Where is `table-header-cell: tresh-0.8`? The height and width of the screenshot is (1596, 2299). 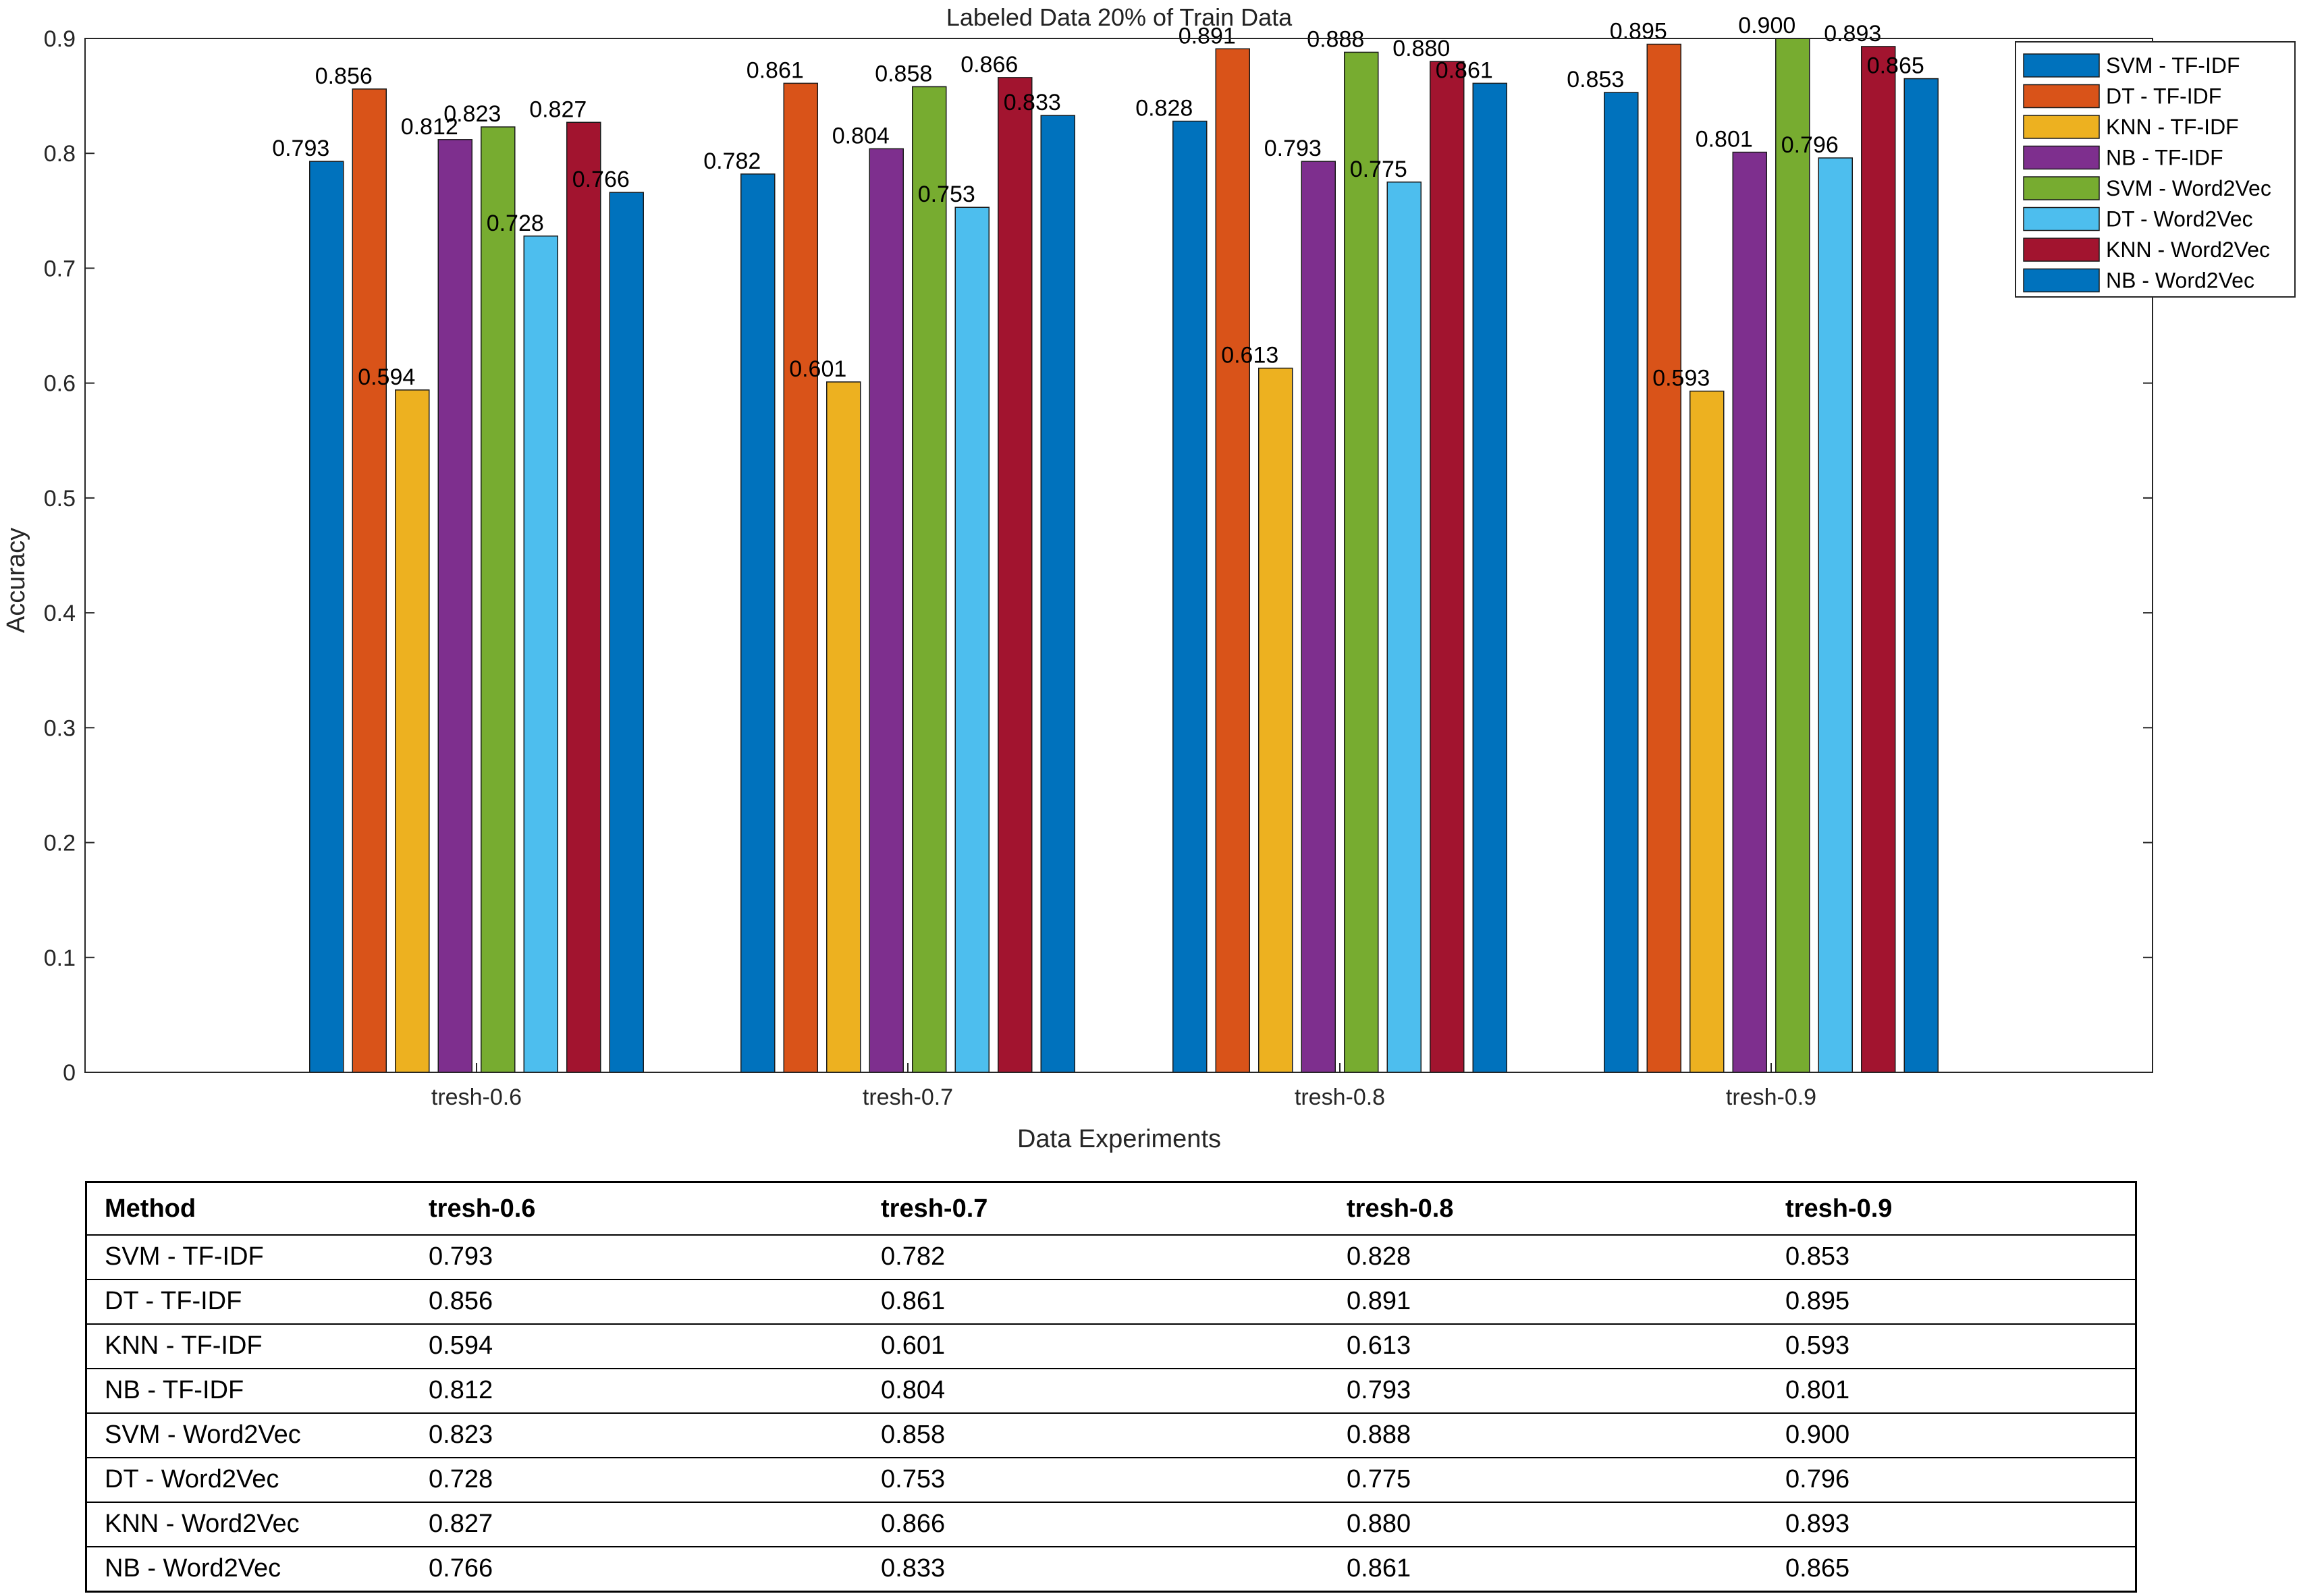 table-header-cell: tresh-0.8 is located at coordinates (1545, 1209).